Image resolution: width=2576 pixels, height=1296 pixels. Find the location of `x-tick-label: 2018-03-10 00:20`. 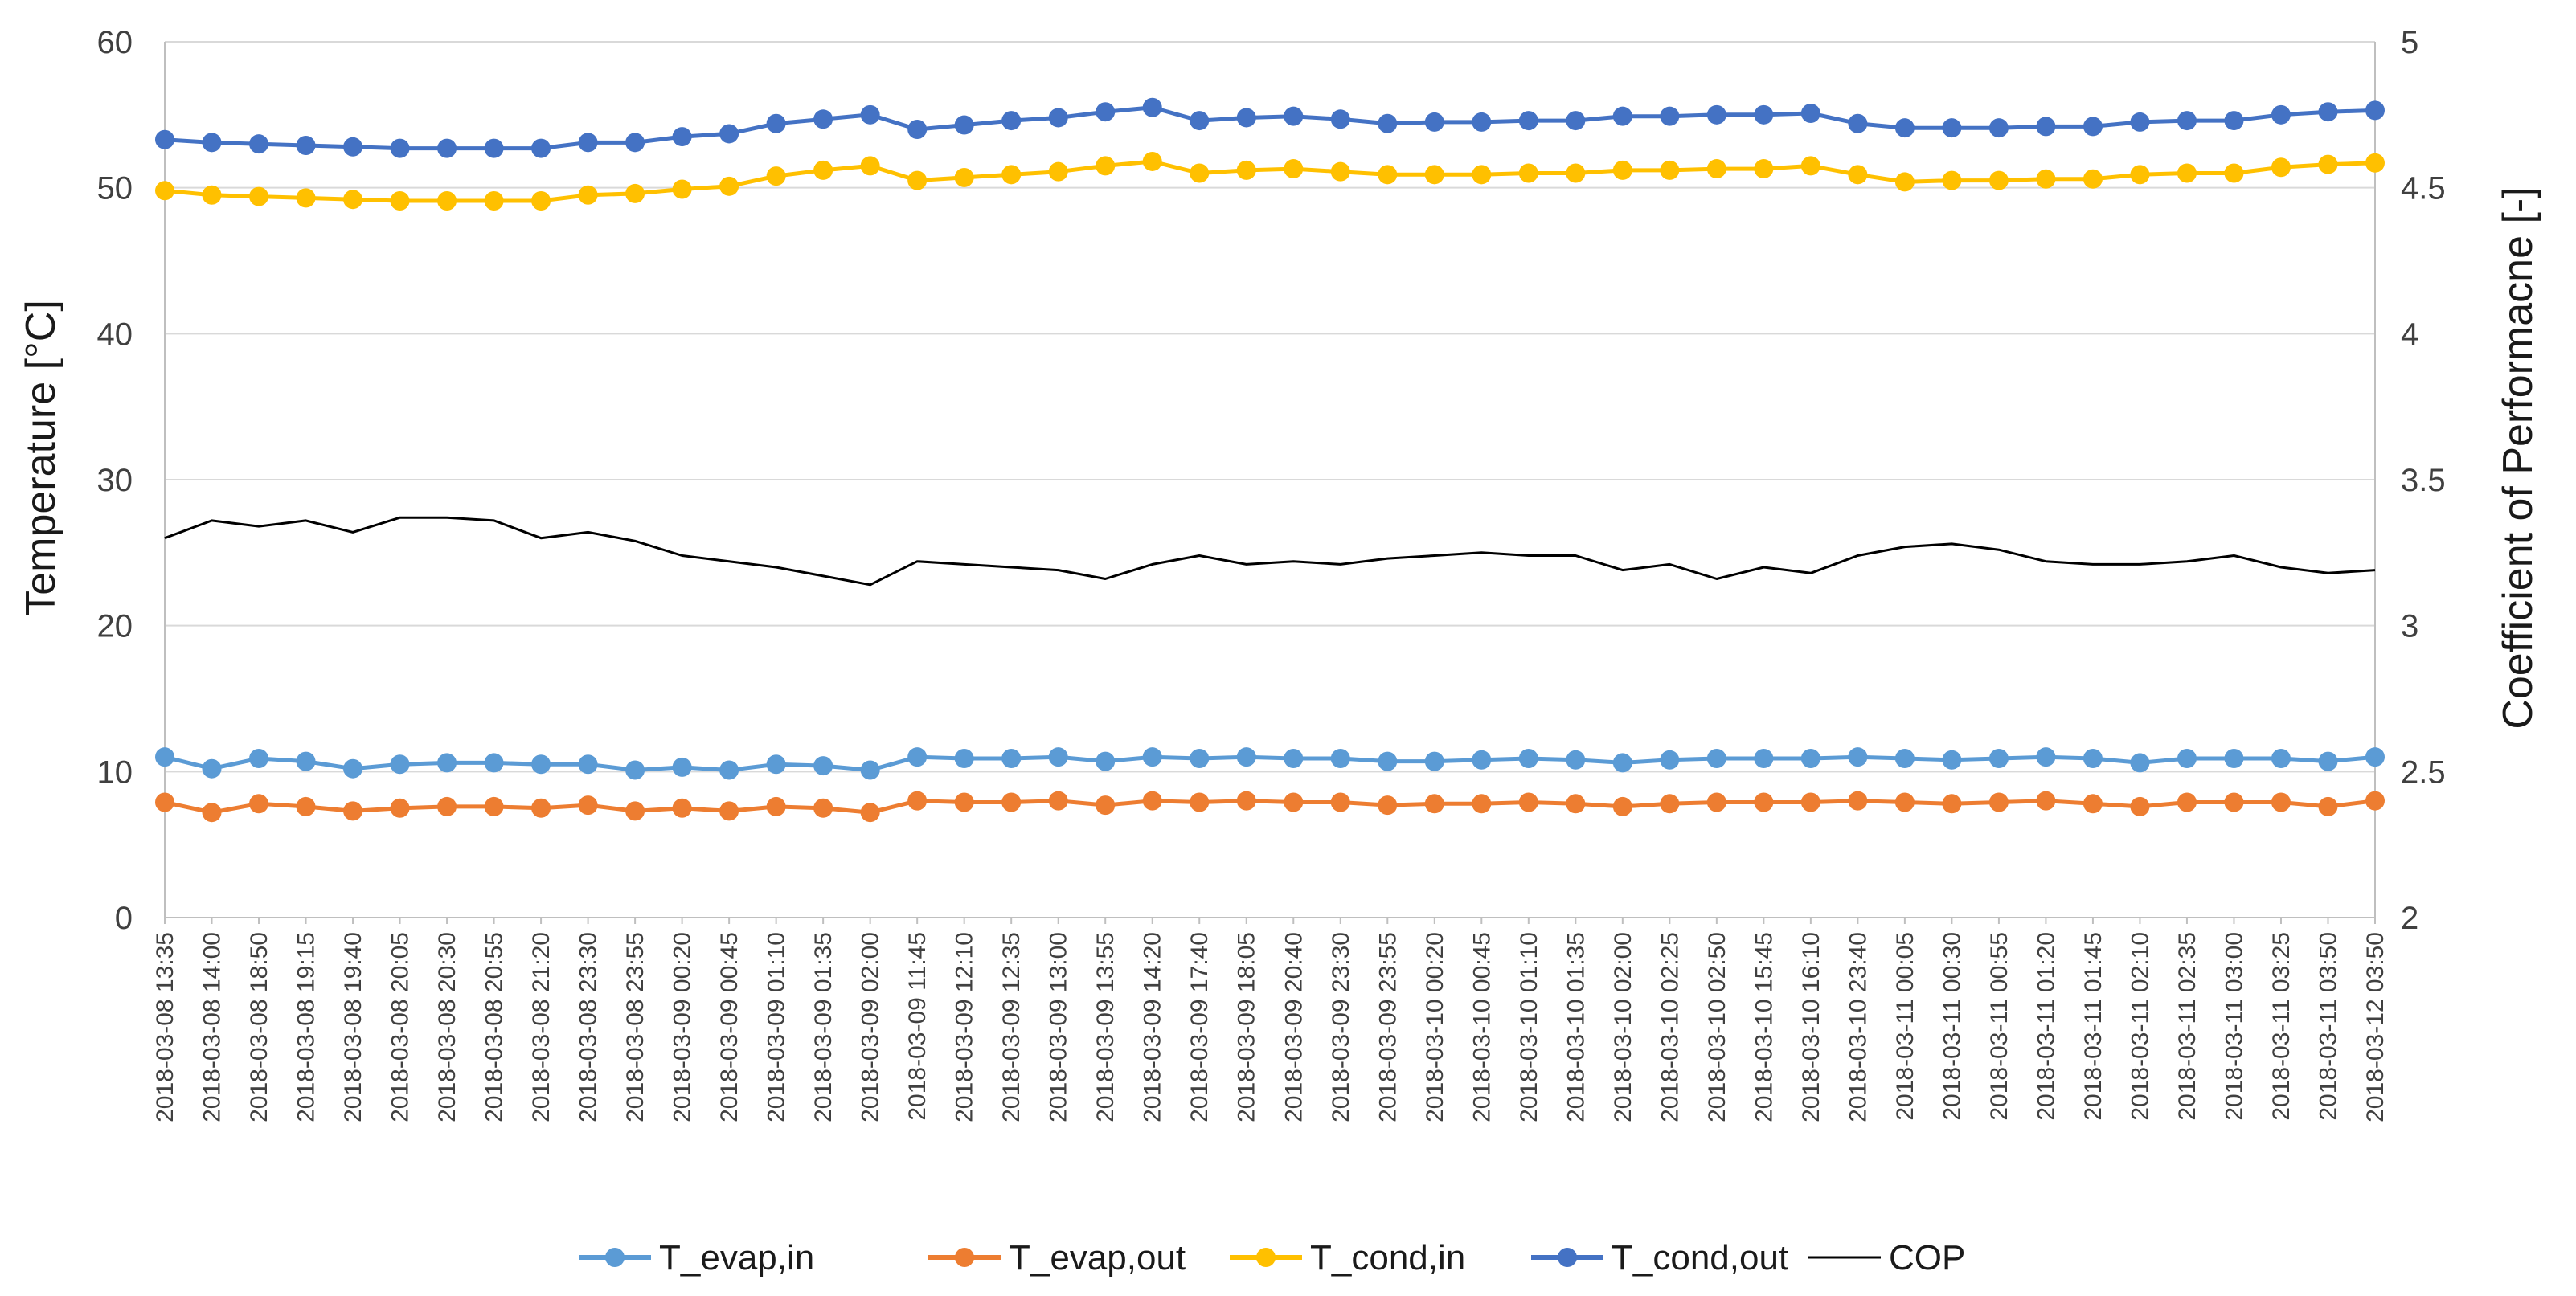

x-tick-label: 2018-03-10 00:20 is located at coordinates (1435, 1027).